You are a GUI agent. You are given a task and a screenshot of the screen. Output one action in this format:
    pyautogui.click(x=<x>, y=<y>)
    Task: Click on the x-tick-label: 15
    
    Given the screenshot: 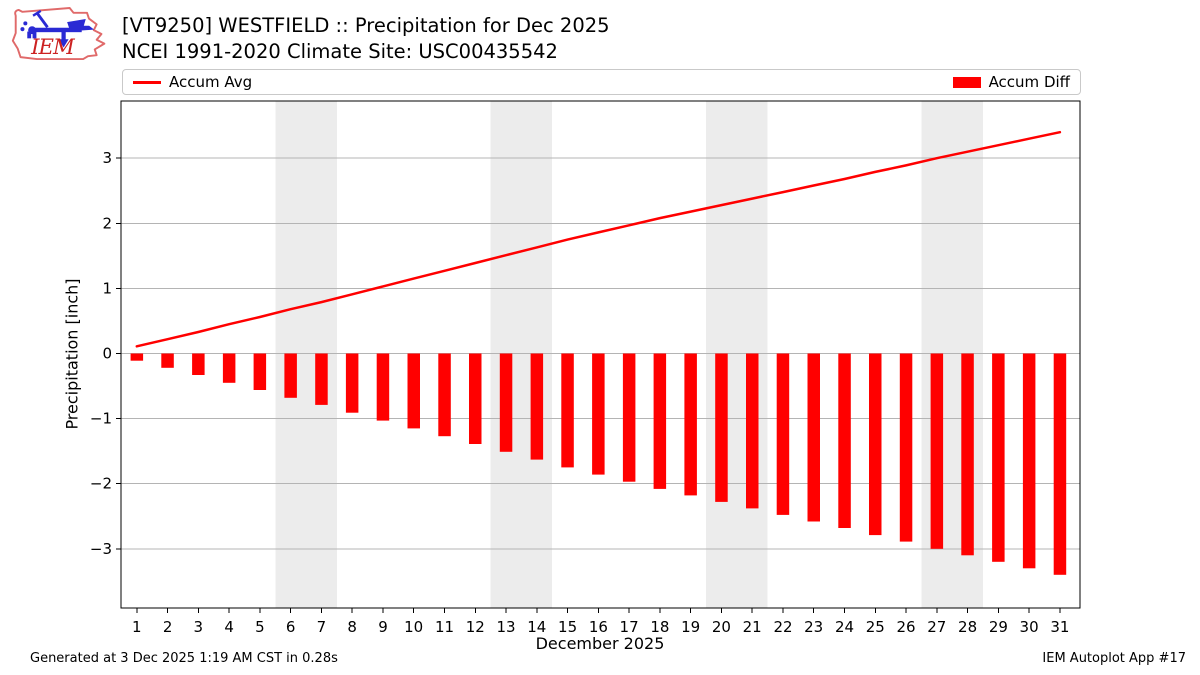 What is the action you would take?
    pyautogui.click(x=567, y=627)
    